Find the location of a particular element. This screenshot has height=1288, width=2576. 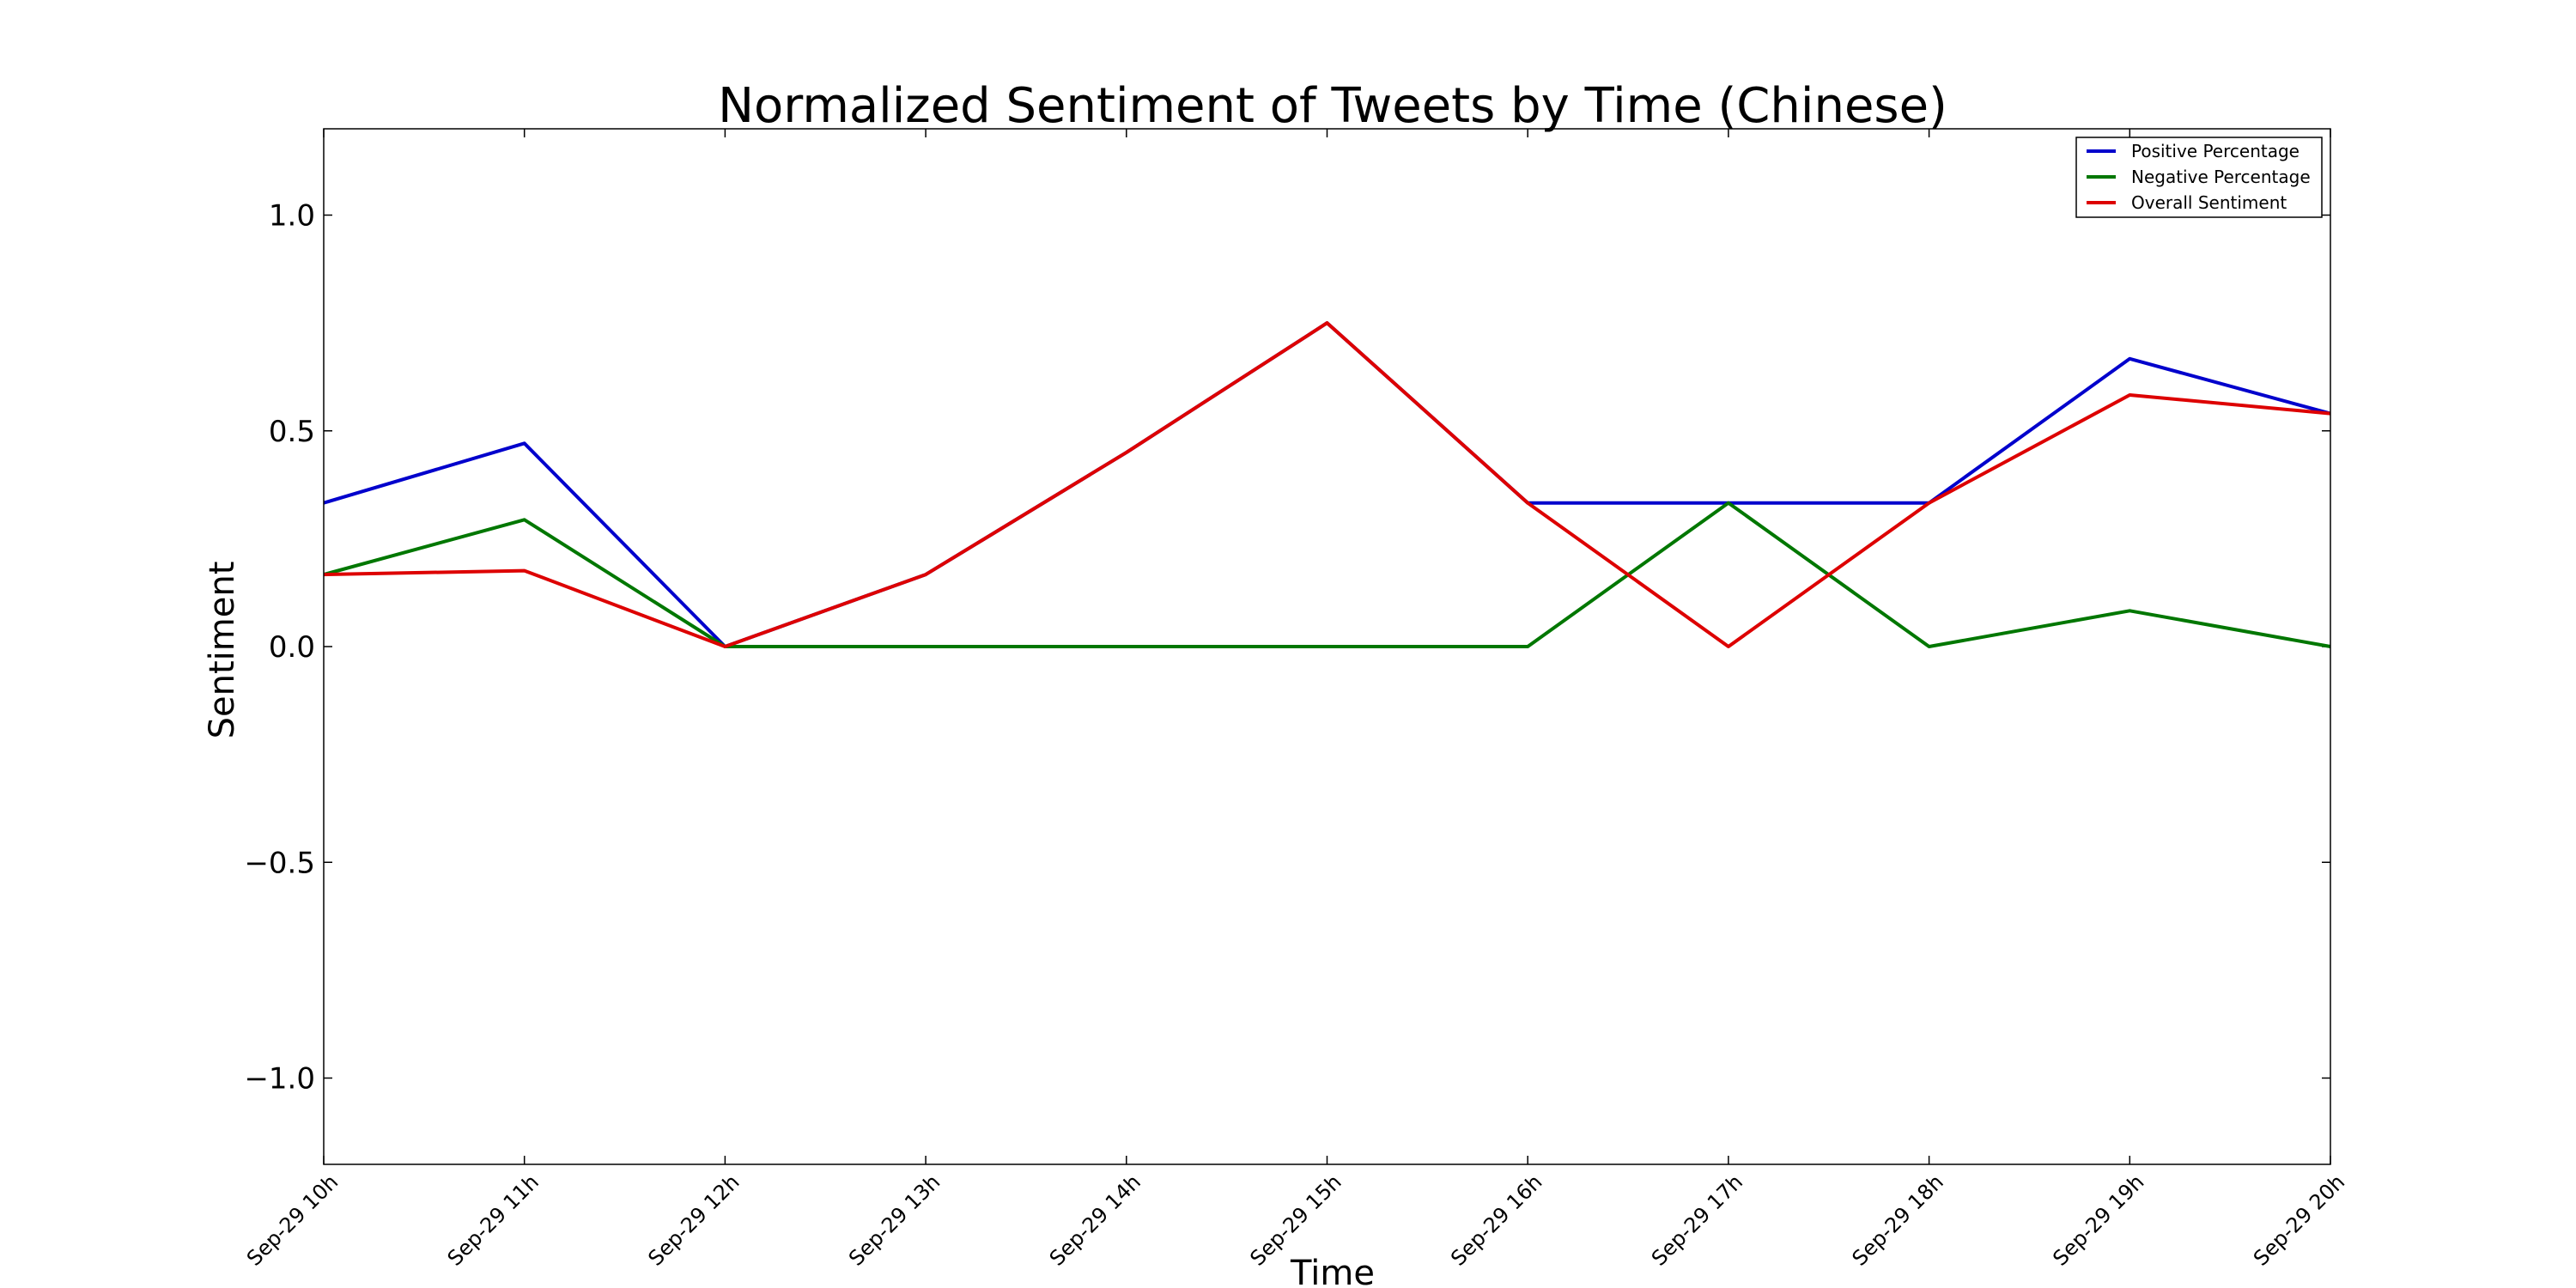

legend-label: Overall Sentiment is located at coordinates (2209, 202).